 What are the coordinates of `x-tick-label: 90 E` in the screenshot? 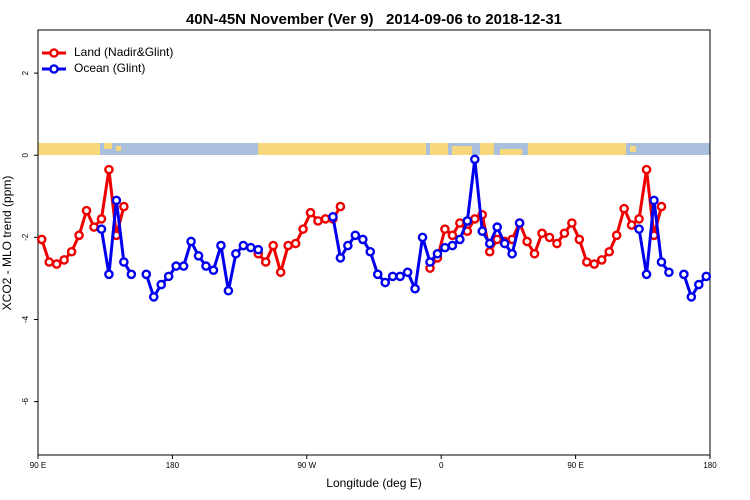 It's located at (575, 465).